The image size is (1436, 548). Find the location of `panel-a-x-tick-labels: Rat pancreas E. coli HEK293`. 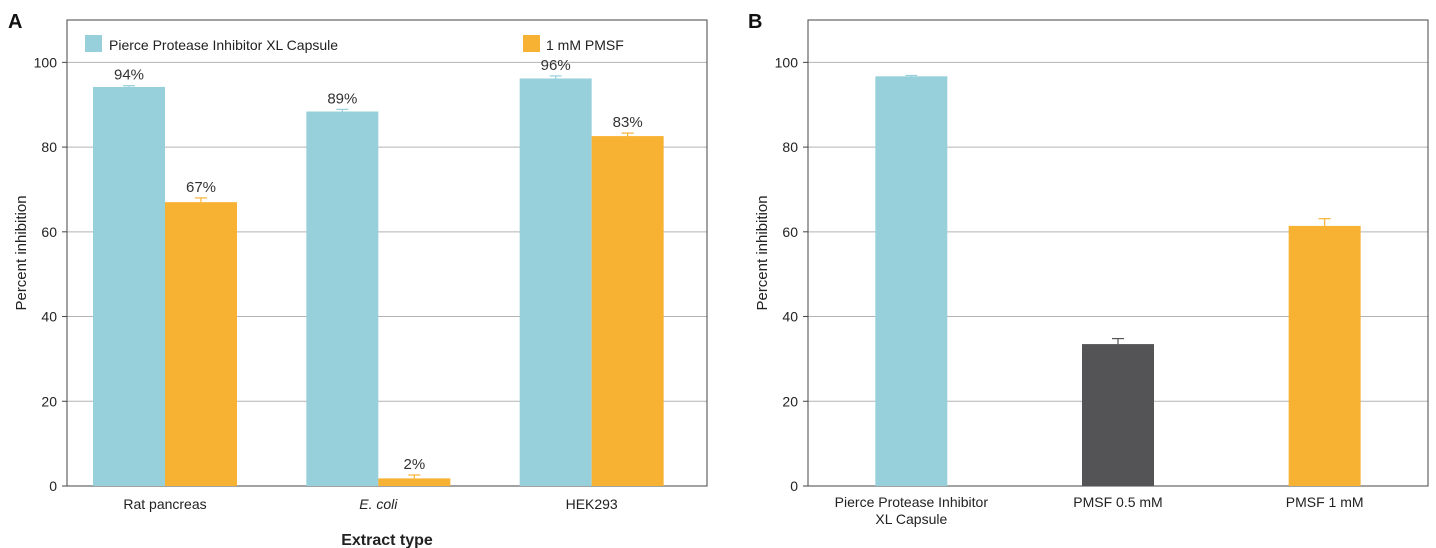

panel-a-x-tick-labels: Rat pancreas E. coli HEK293 is located at coordinates (370, 504).